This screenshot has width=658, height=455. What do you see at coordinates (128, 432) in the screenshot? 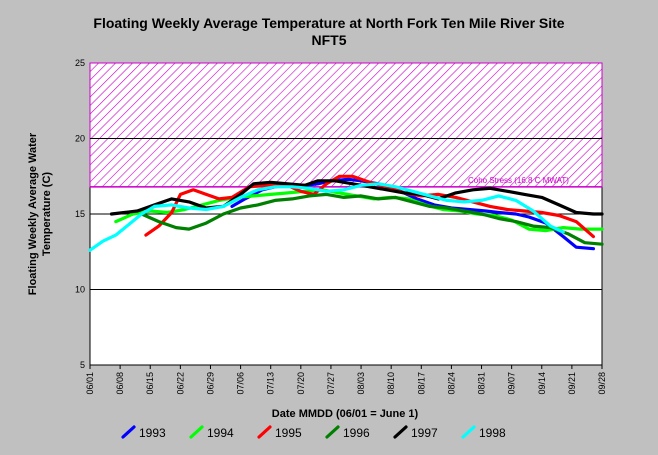
I see `legend-swatch-1993` at bounding box center [128, 432].